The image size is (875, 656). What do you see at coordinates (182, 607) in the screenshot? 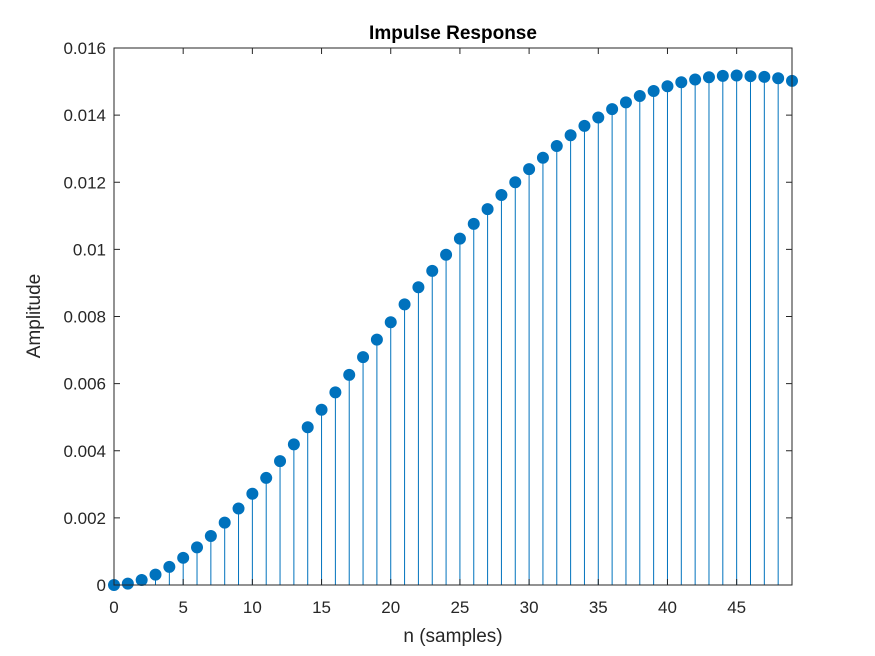
I see `x-tick-label: 5` at bounding box center [182, 607].